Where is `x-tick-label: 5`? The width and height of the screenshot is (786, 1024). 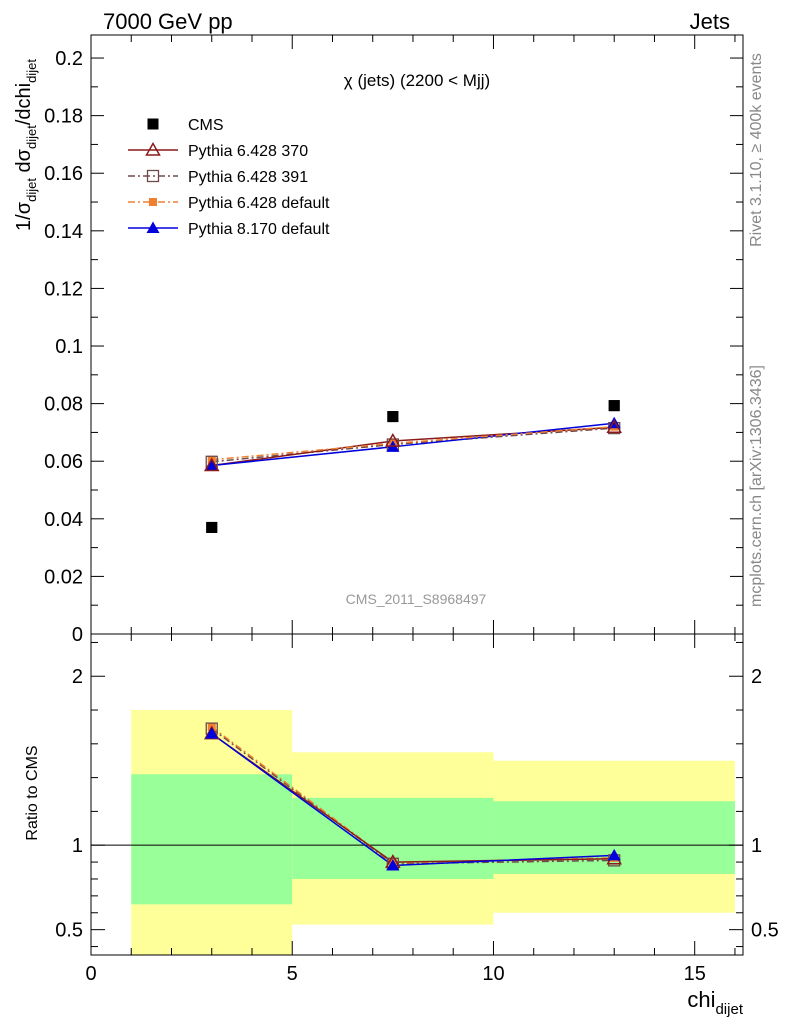
x-tick-label: 5 is located at coordinates (292, 974).